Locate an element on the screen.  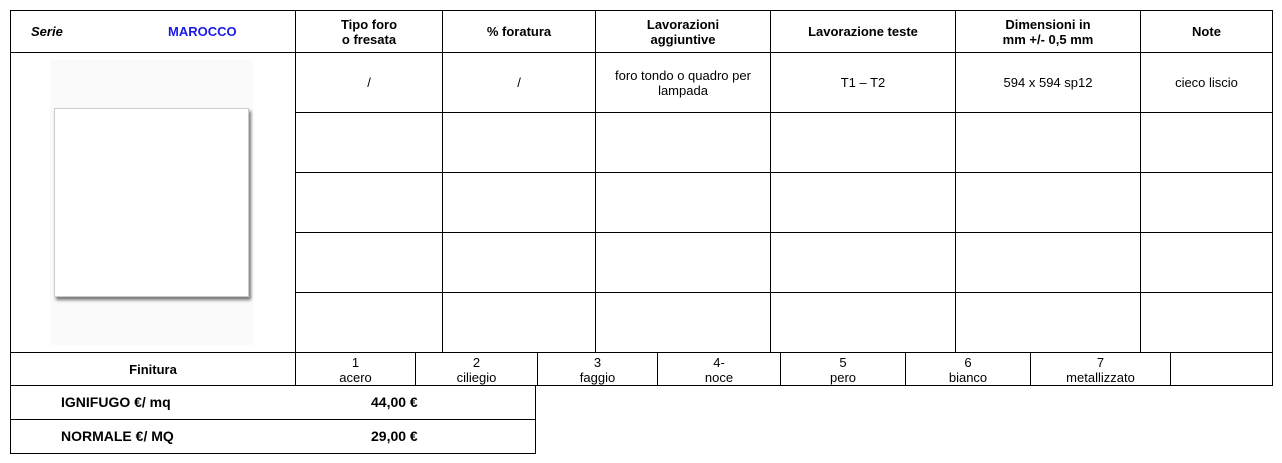
option-number: 4- is located at coordinates (719, 362).